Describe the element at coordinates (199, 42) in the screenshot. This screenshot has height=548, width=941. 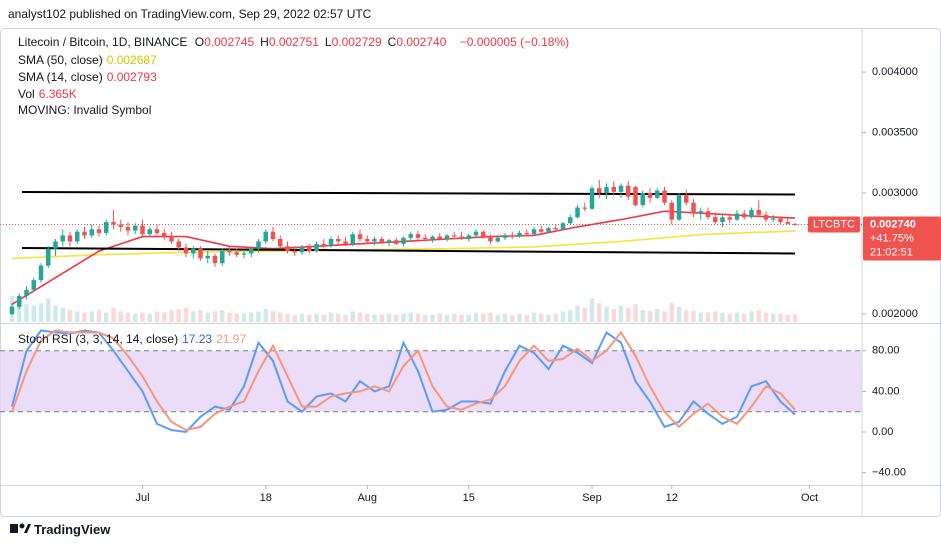
I see `ohlc-key: O` at that location.